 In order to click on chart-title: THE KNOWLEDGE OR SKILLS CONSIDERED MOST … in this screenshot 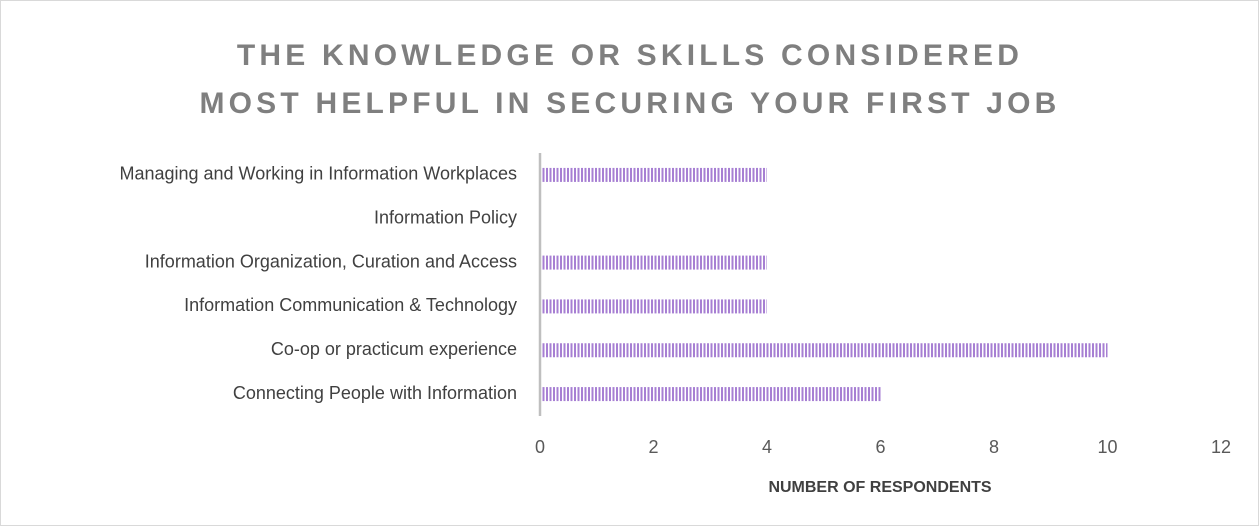, I will do `click(630, 79)`.